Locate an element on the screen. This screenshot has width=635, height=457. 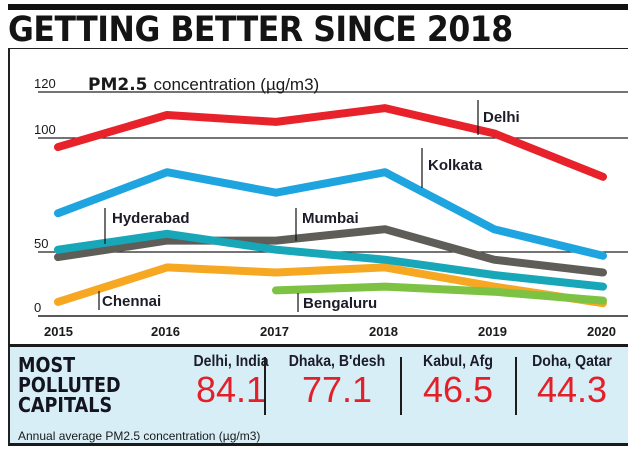
capital-value: 44.3 is located at coordinates (572, 389).